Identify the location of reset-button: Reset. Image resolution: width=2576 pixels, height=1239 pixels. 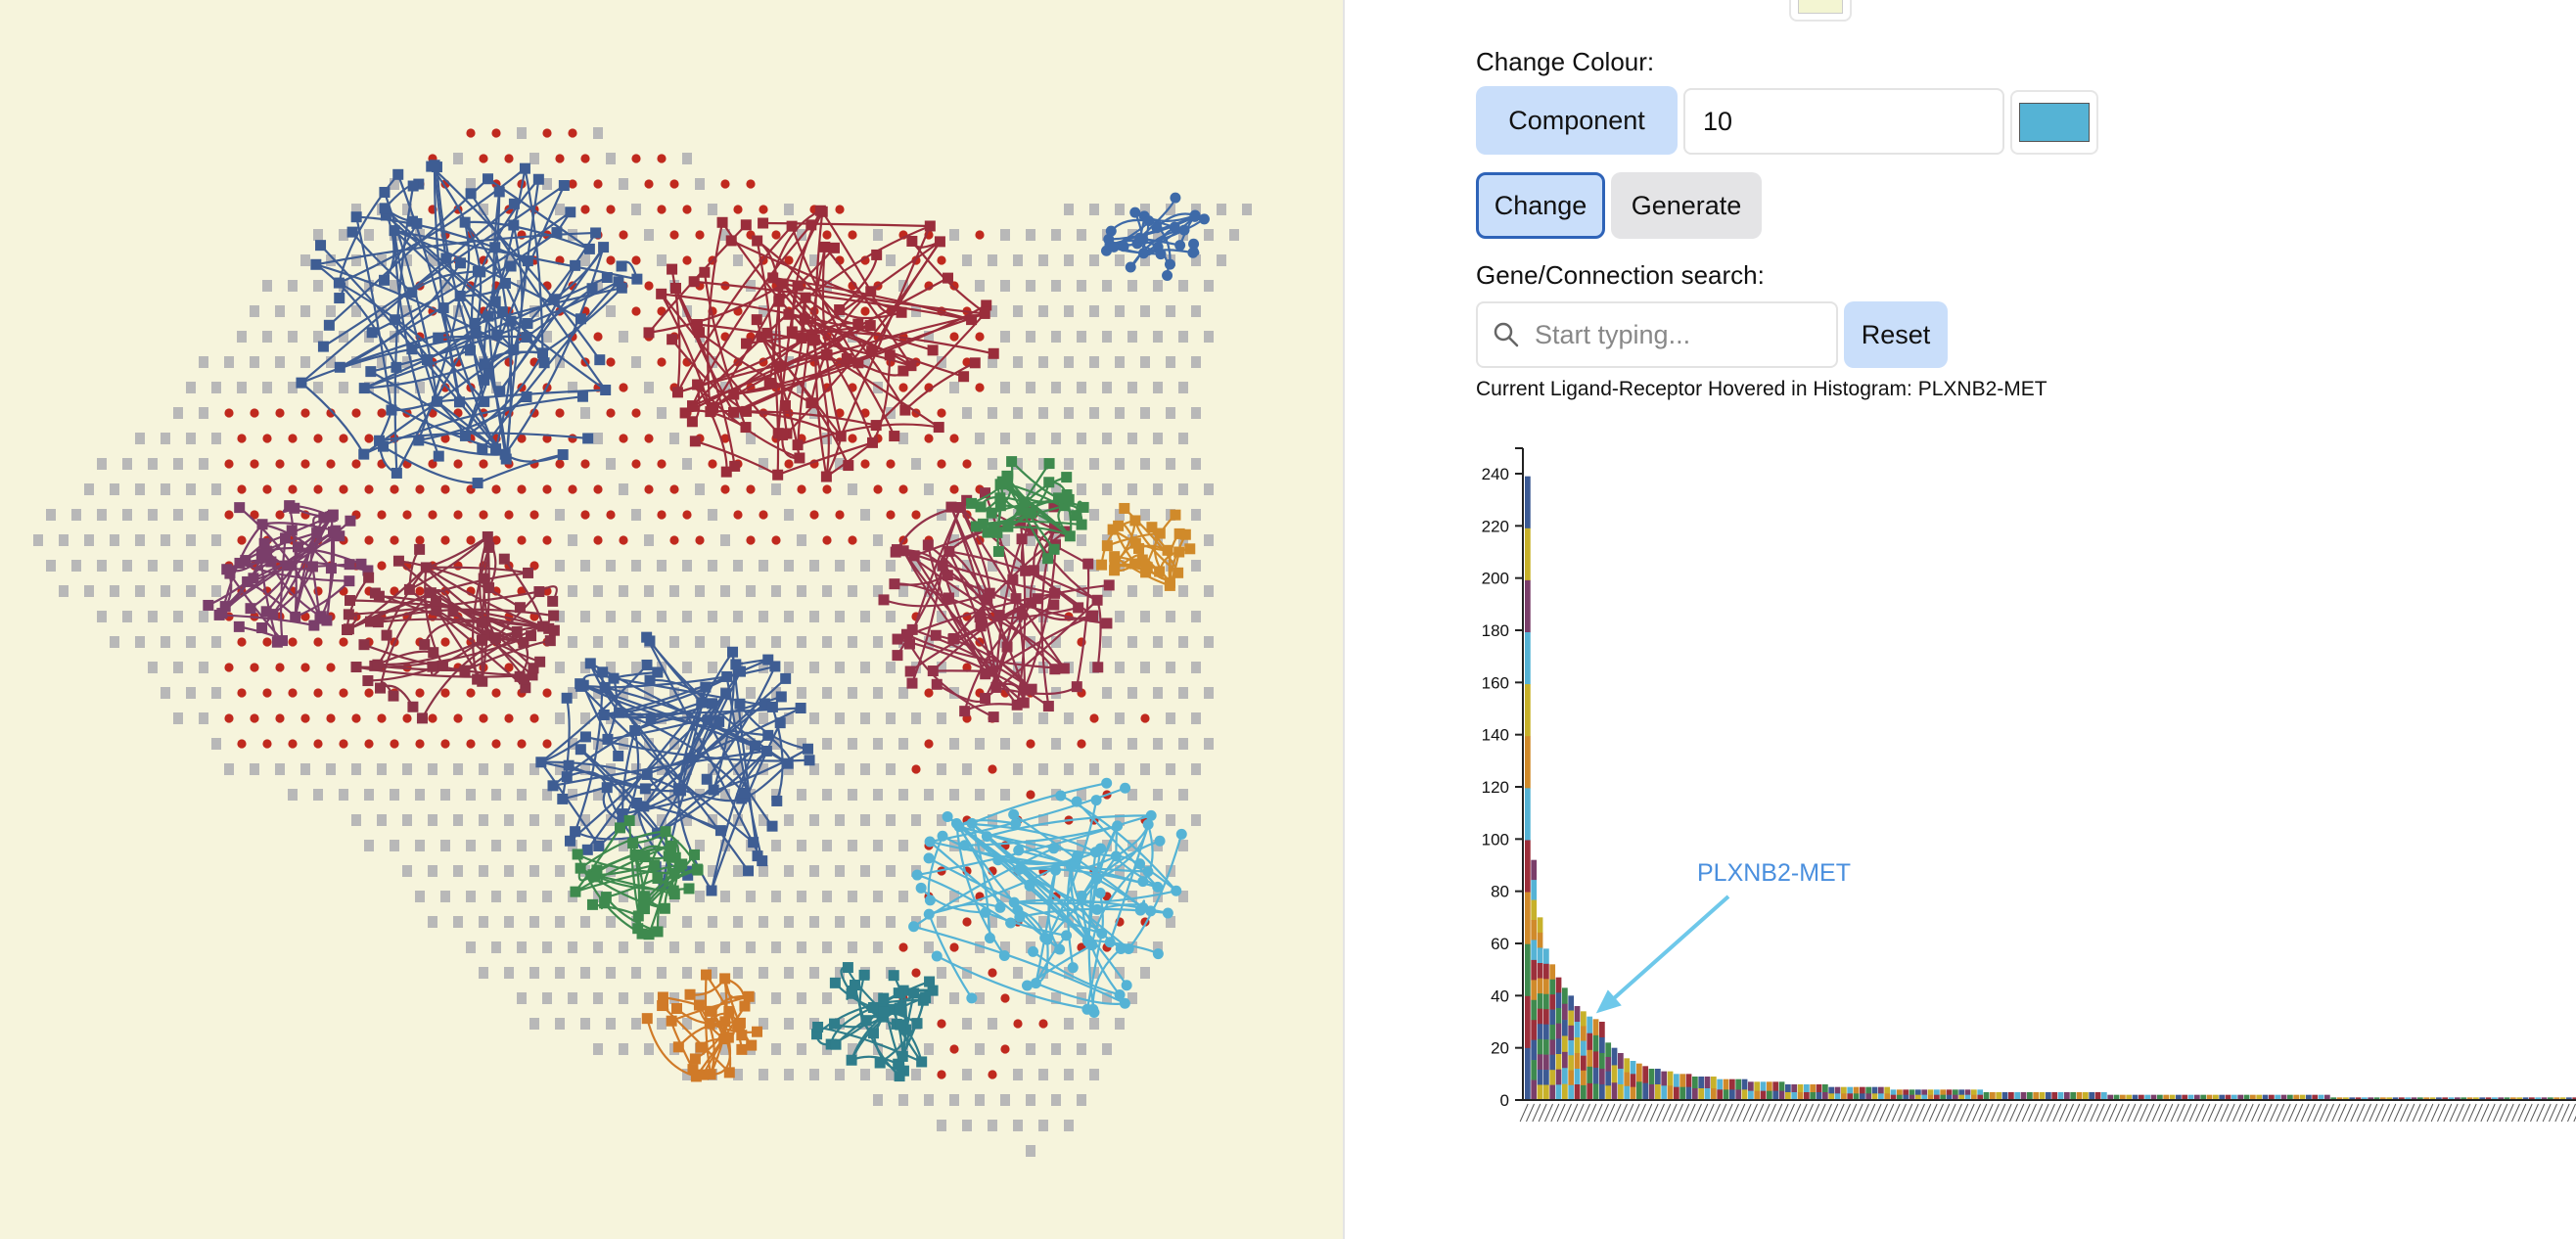
(1896, 334).